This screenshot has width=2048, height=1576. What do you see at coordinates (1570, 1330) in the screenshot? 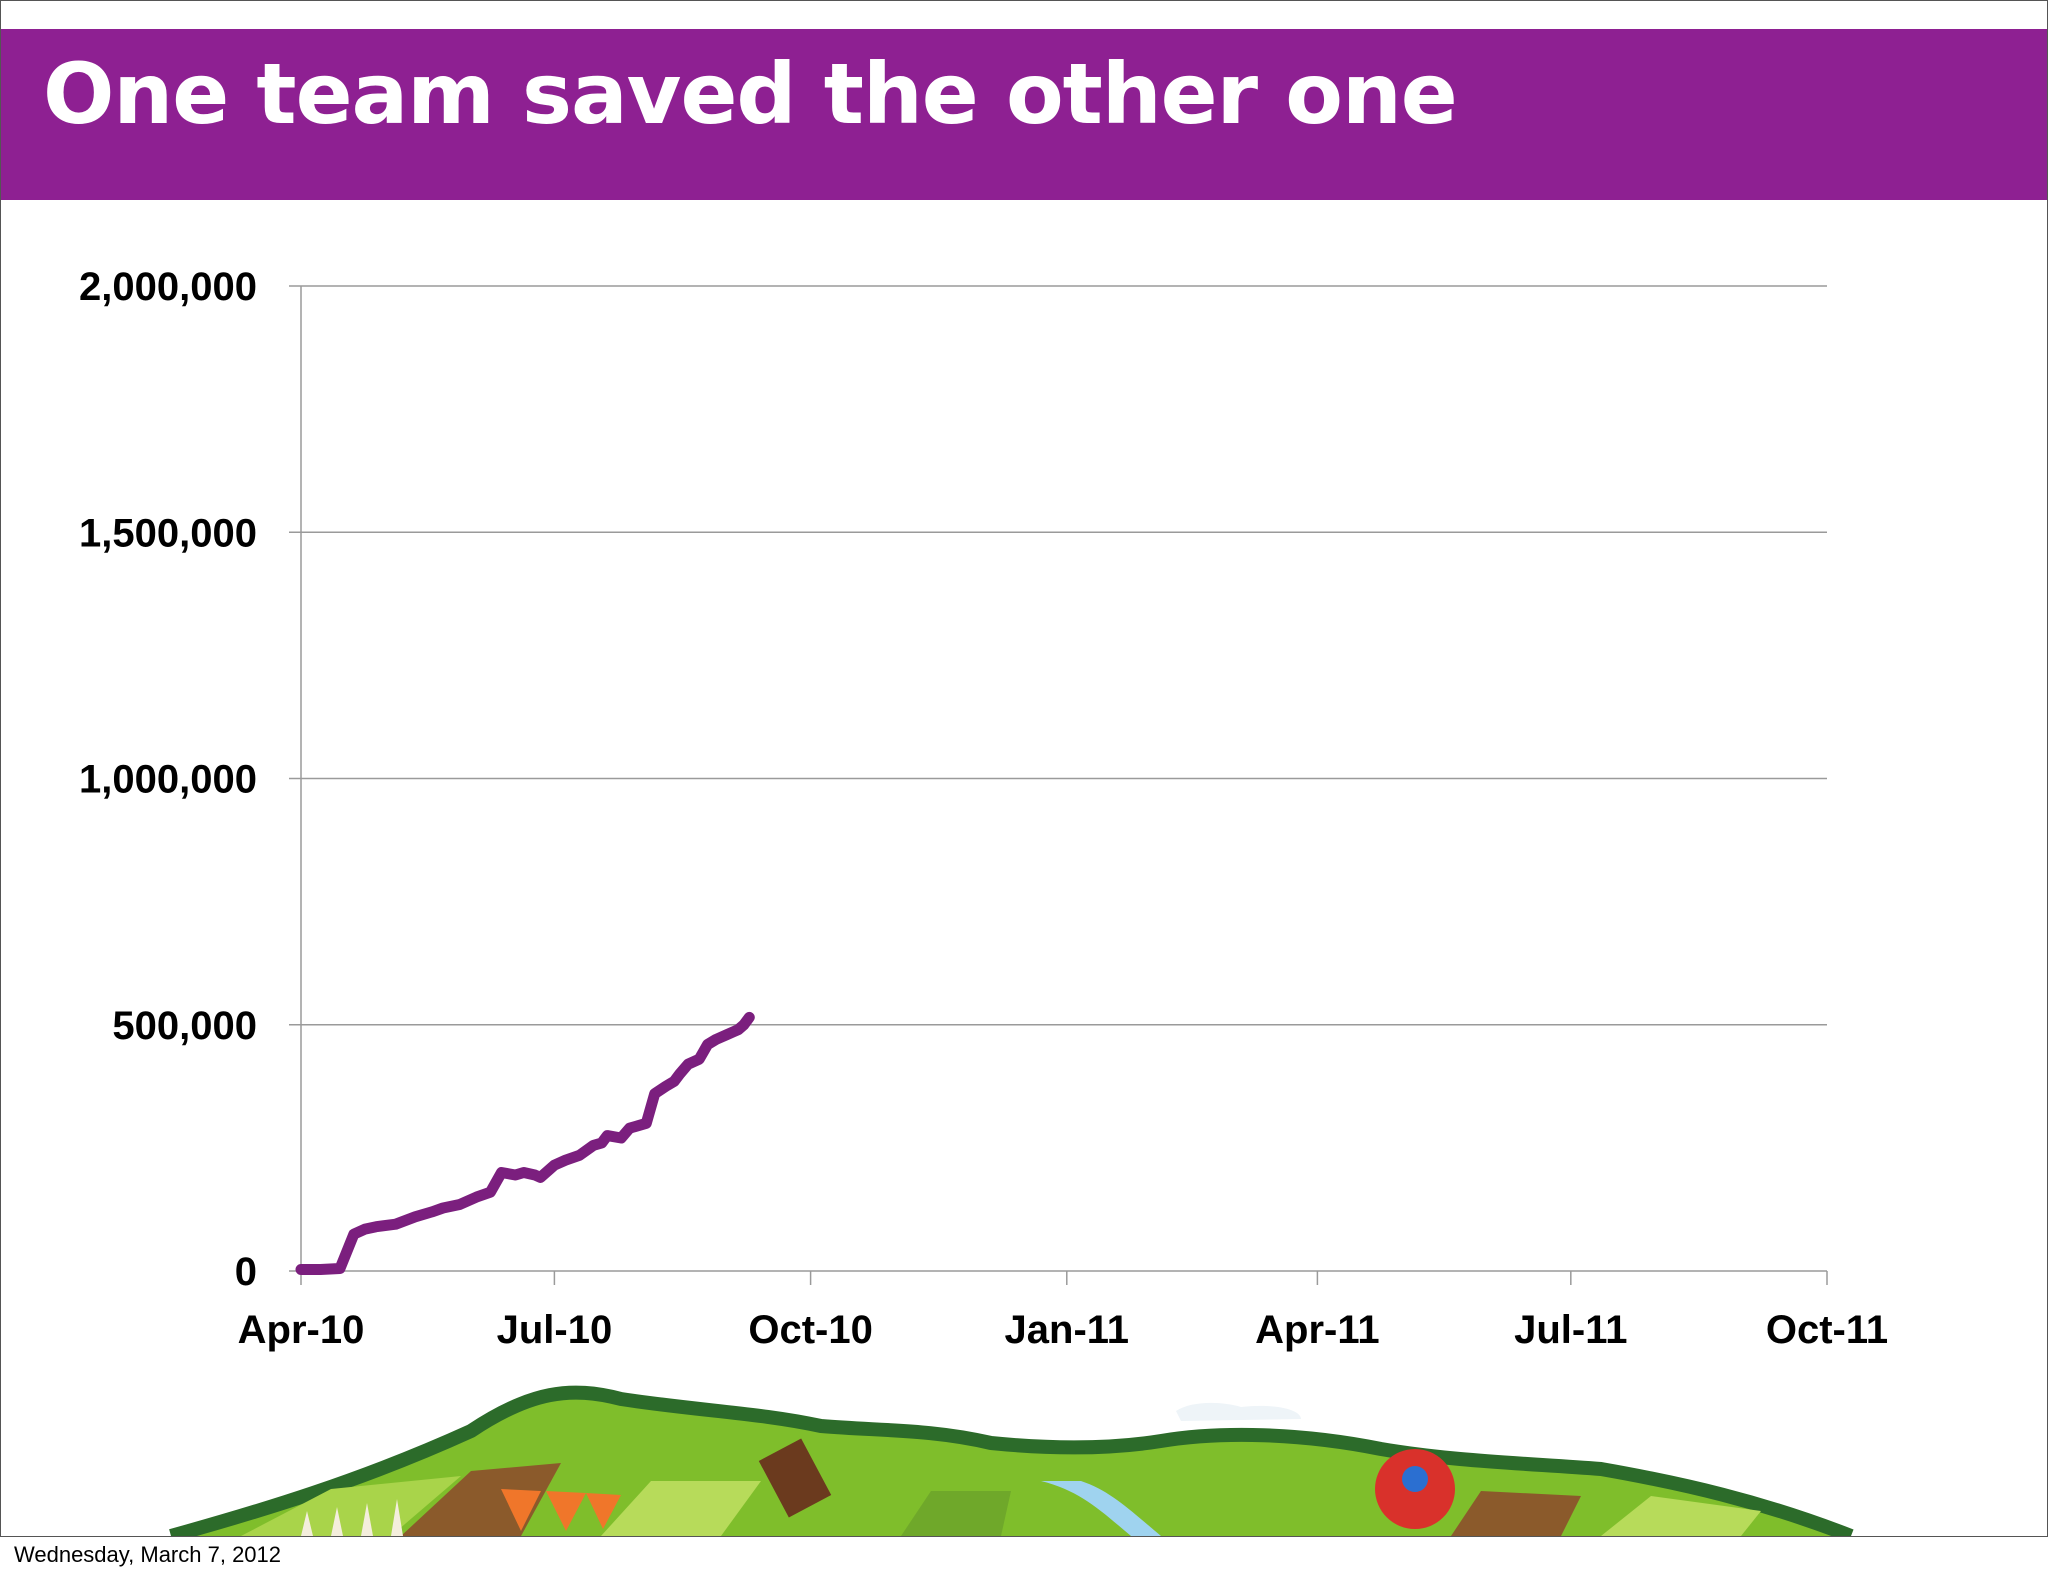
I see `x-tick-label: Jul-11` at bounding box center [1570, 1330].